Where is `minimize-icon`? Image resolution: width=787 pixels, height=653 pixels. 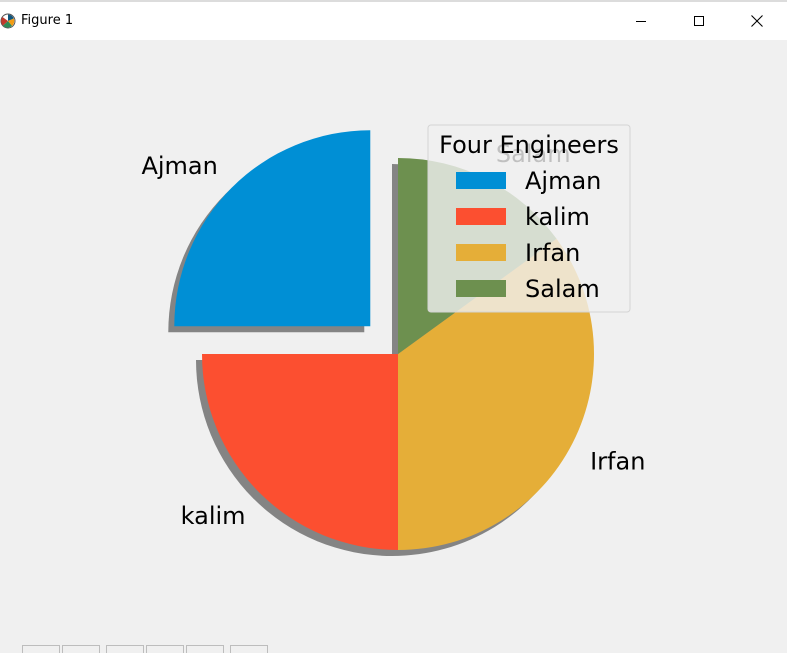
minimize-icon is located at coordinates (641, 21).